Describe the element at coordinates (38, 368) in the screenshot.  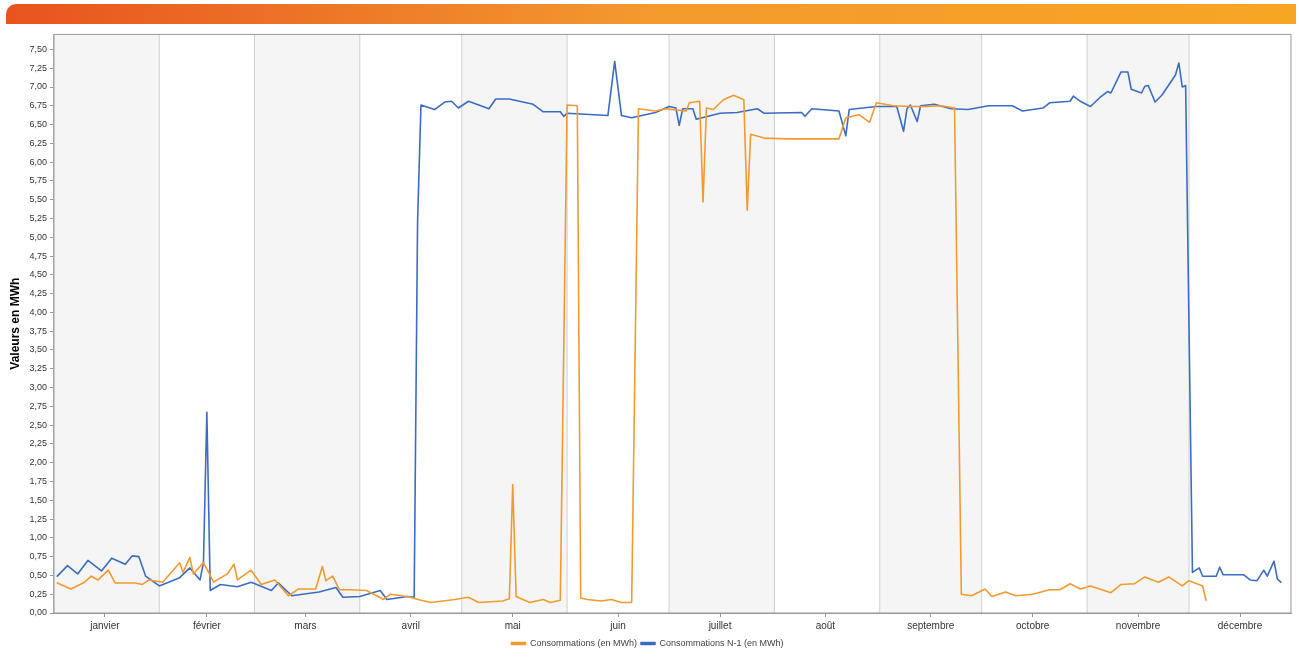
I see `y-tick-label: 3,25` at that location.